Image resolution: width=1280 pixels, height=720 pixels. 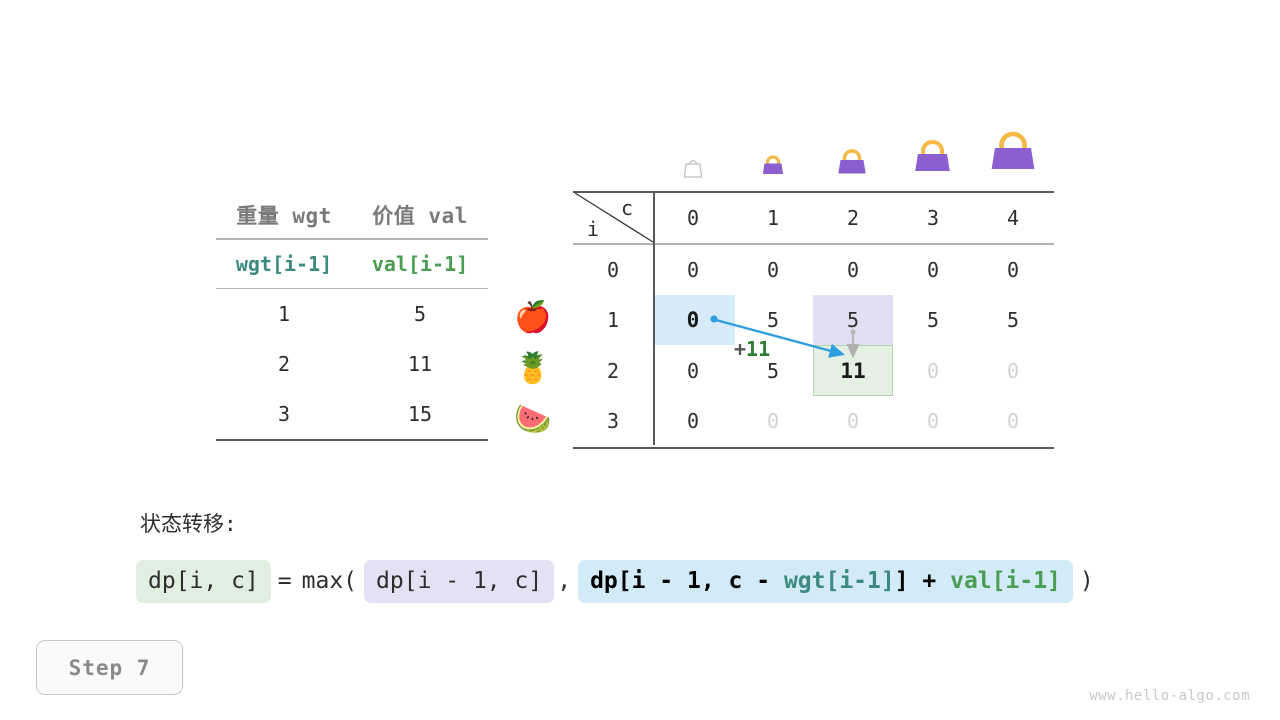 What do you see at coordinates (188, 524) in the screenshot?
I see `state-transition-label: 状态转移:` at bounding box center [188, 524].